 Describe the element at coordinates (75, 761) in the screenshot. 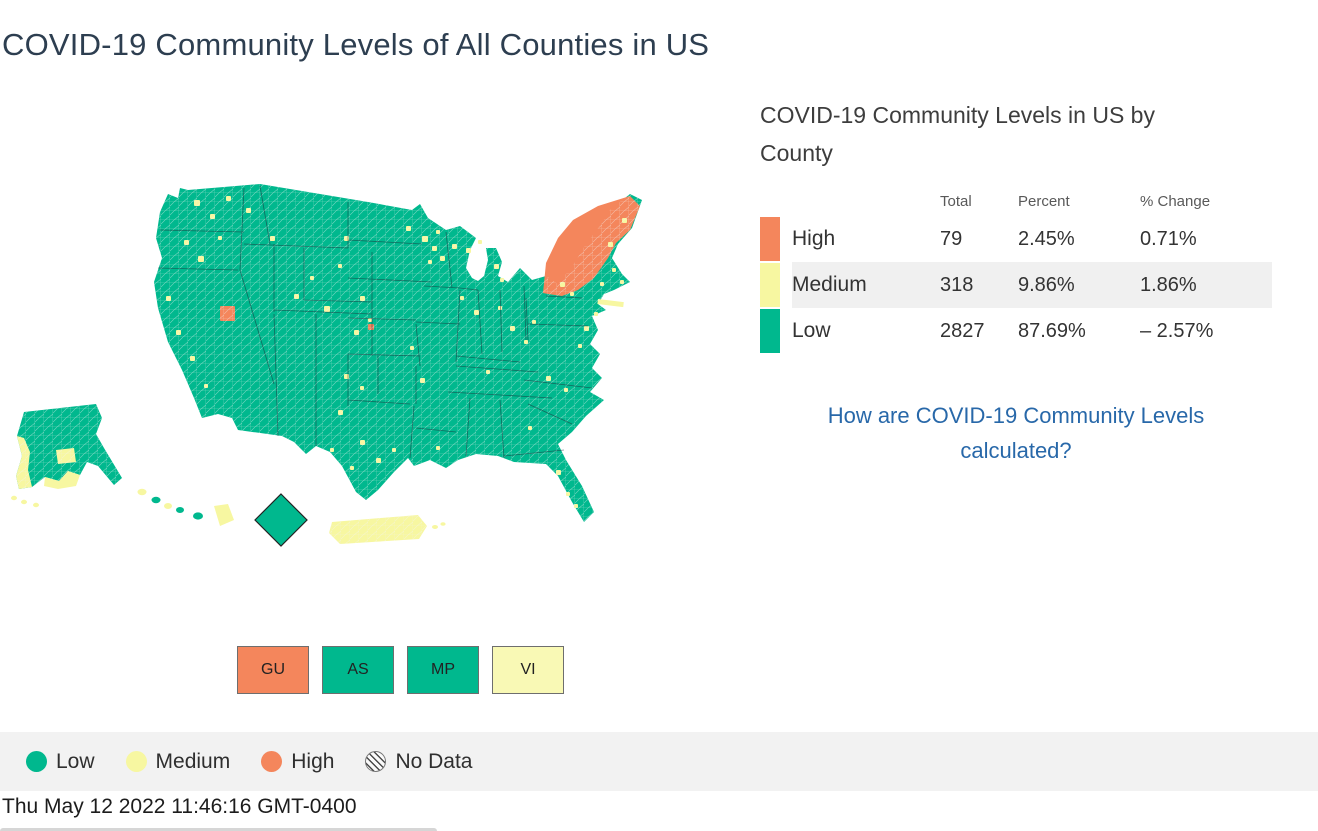

I see `legend-label-low: Low` at that location.